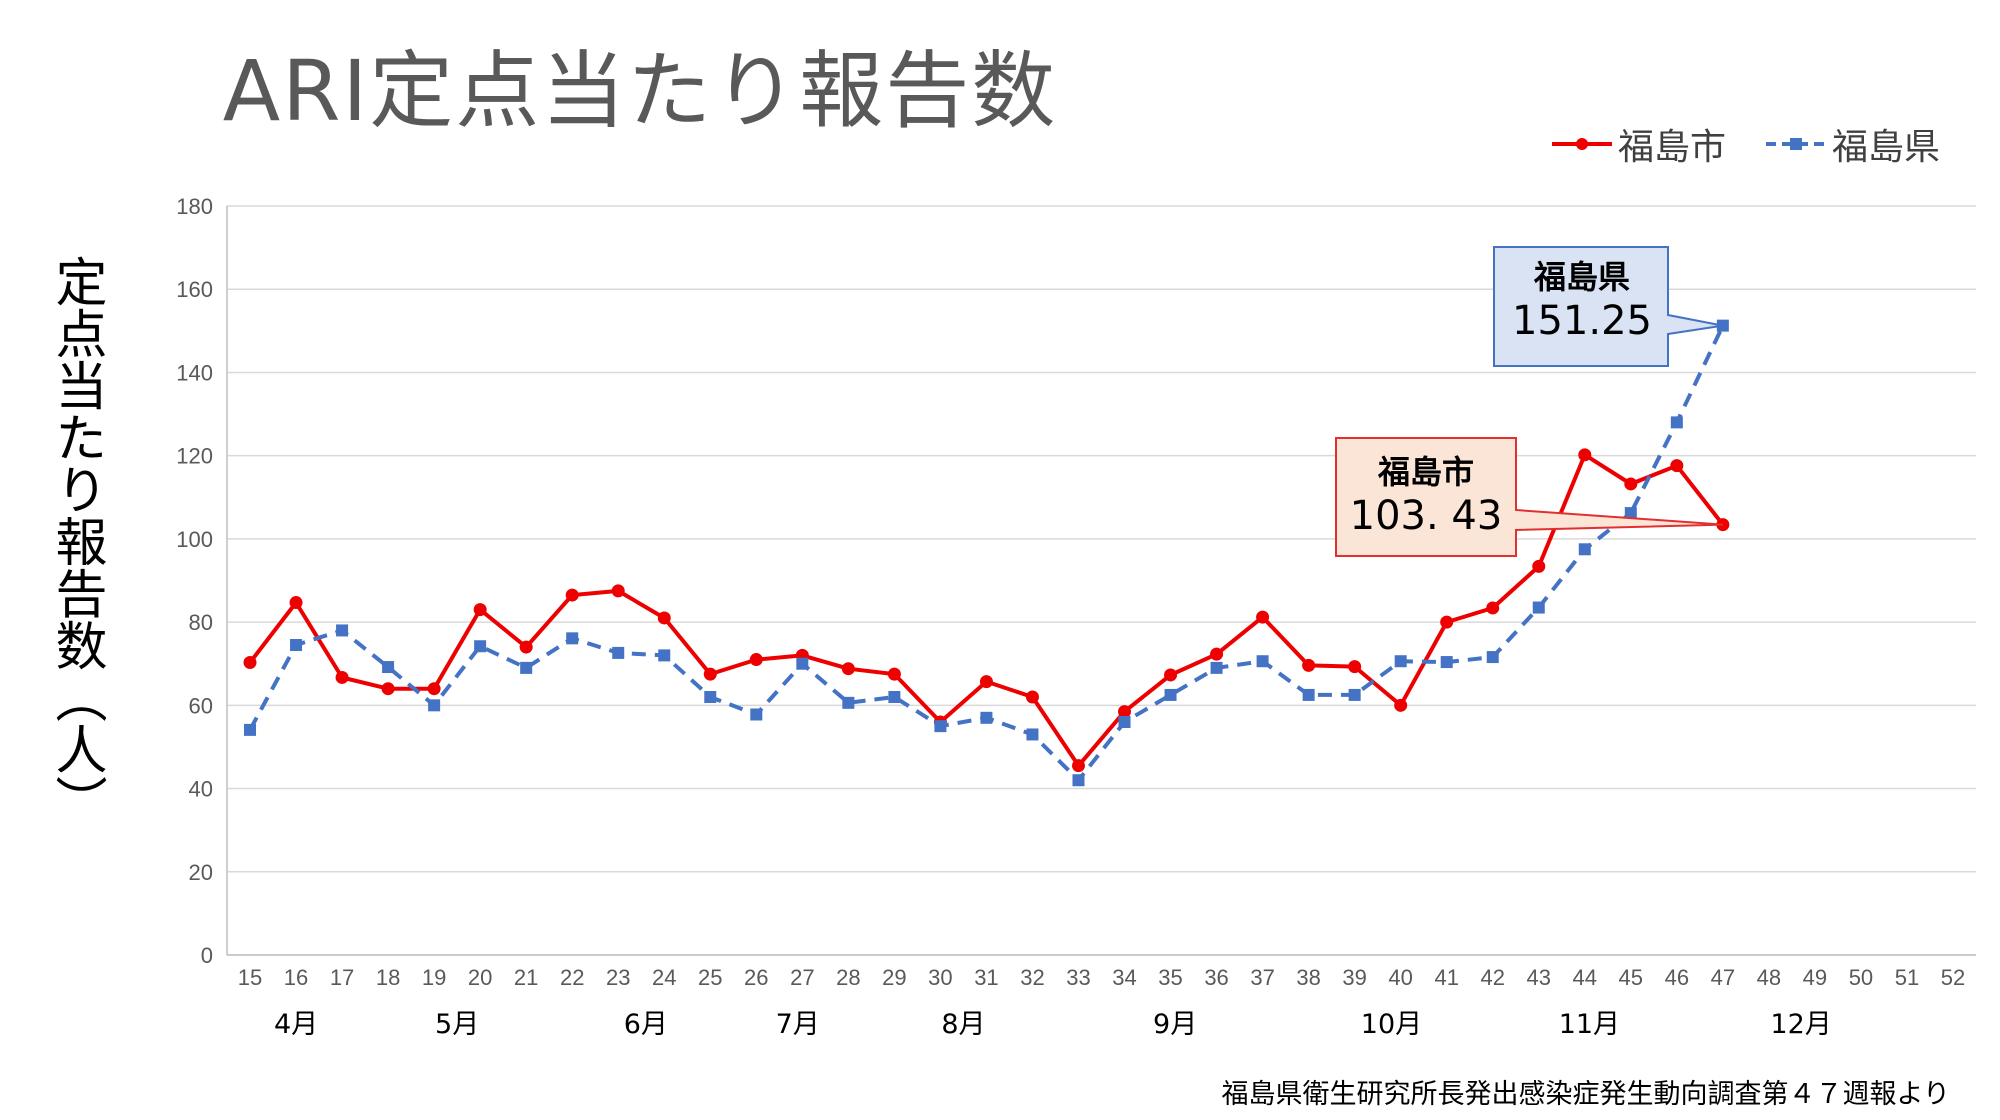  I want to click on callout-city-text: 福島市 103. 43, so click(1426, 493).